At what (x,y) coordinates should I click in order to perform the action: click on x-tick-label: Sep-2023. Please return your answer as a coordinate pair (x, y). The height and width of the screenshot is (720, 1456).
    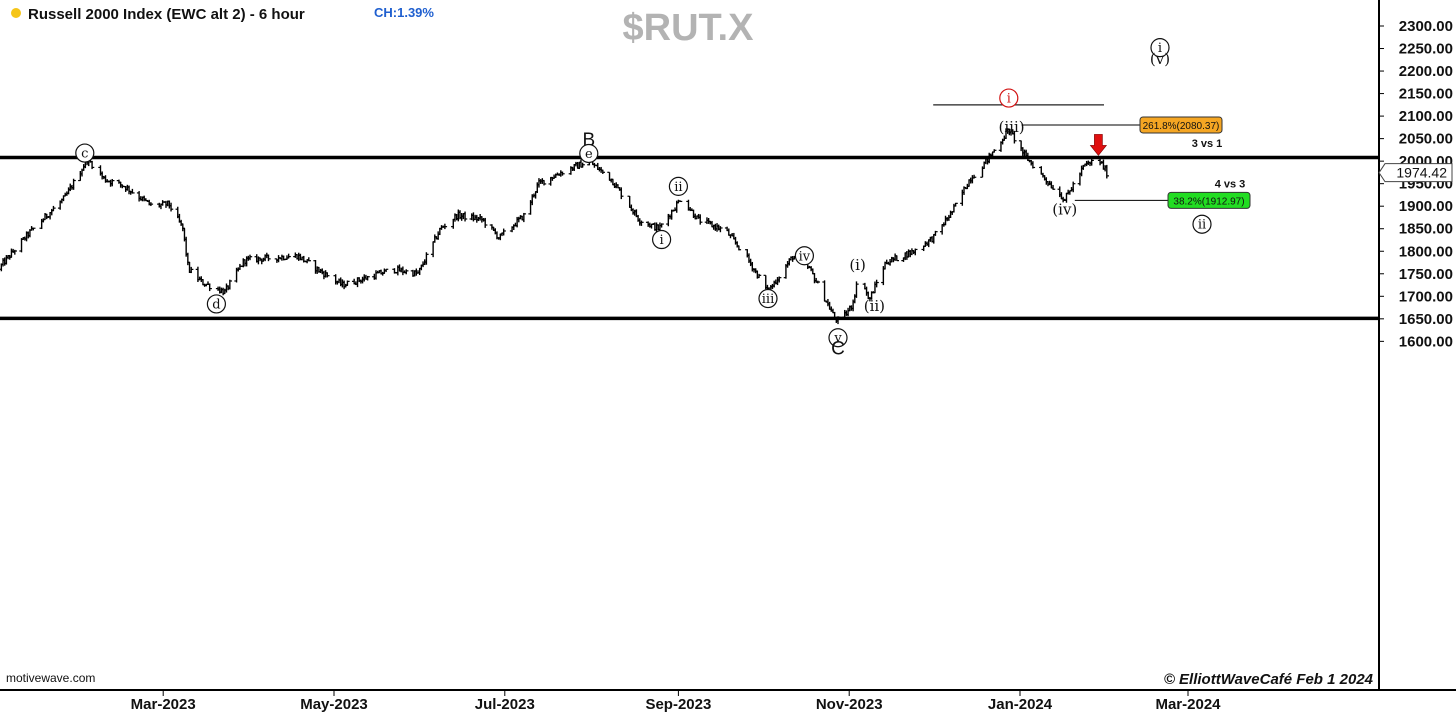
    Looking at the image, I should click on (678, 704).